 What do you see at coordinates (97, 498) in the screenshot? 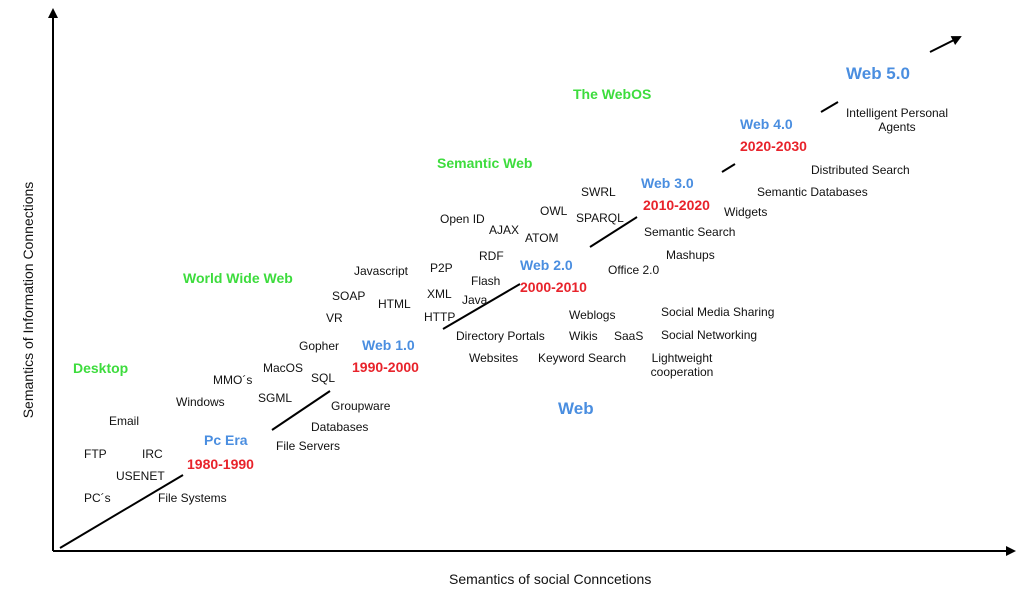
I see `term-pcs: PC´s` at bounding box center [97, 498].